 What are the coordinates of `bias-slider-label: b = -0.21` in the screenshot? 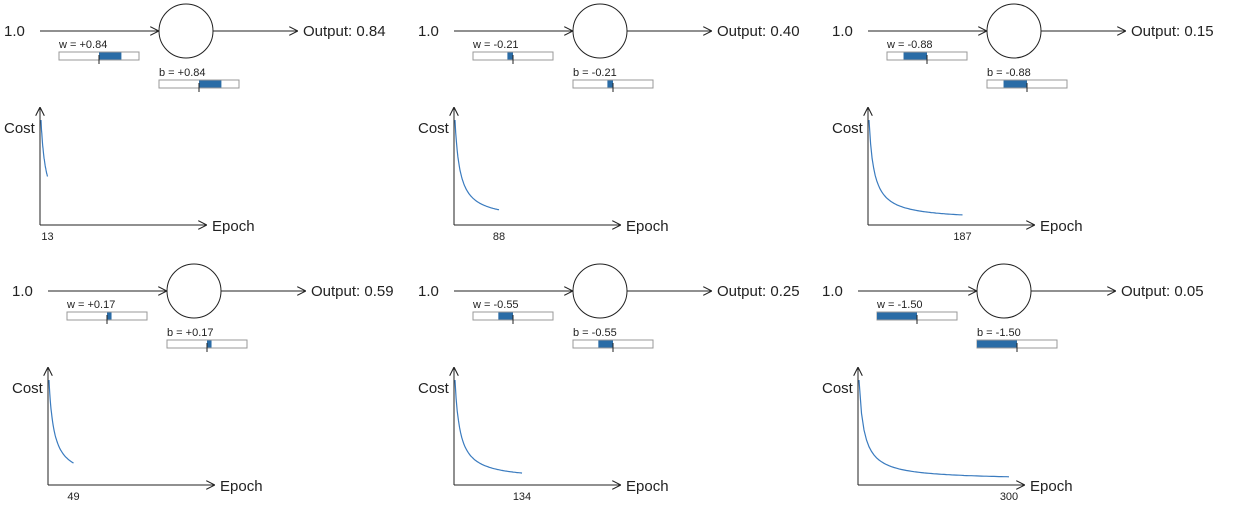 It's located at (595, 73).